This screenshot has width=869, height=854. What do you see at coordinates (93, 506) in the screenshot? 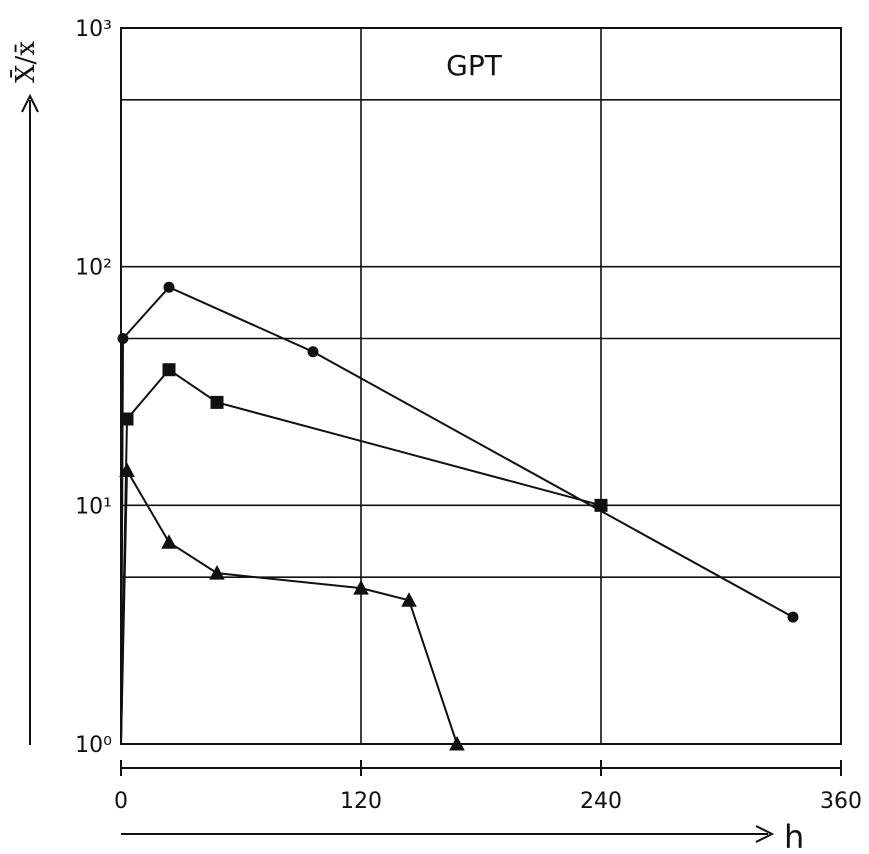
I see `y-tick-label: 10¹` at bounding box center [93, 506].